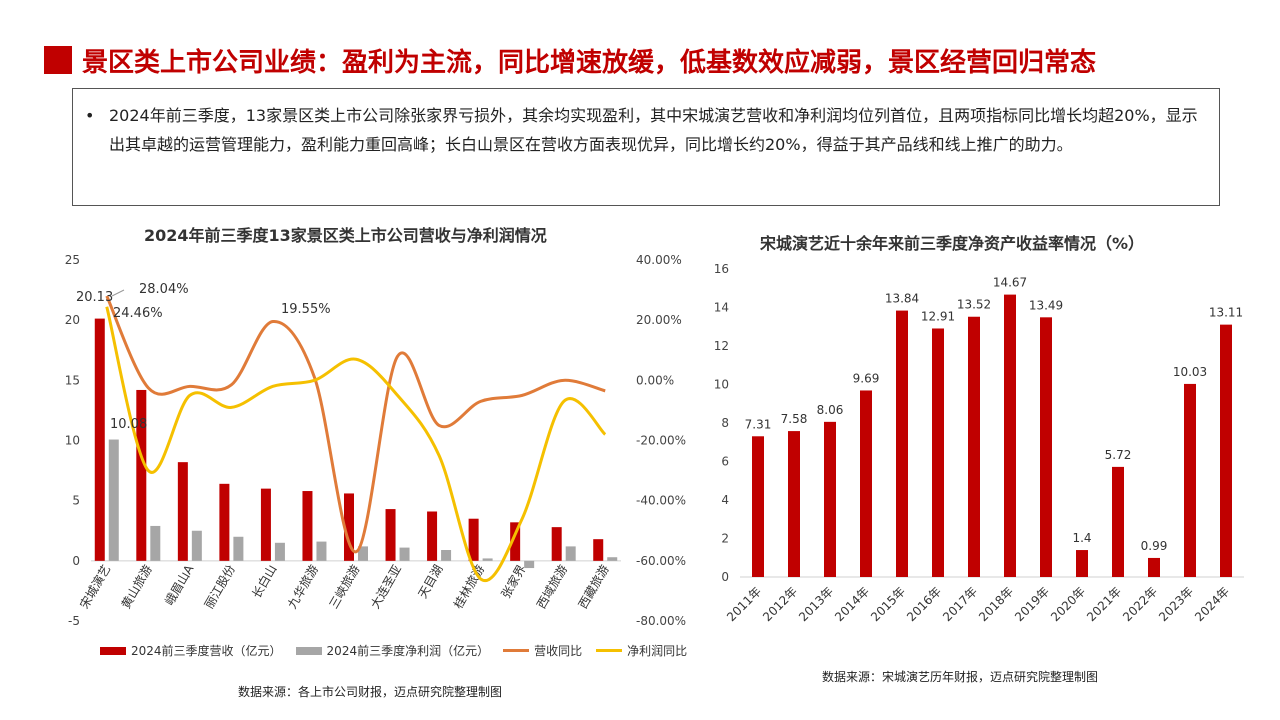  Describe the element at coordinates (960, 604) in the screenshot. I see `right-x-tick-label: 2017年` at that location.